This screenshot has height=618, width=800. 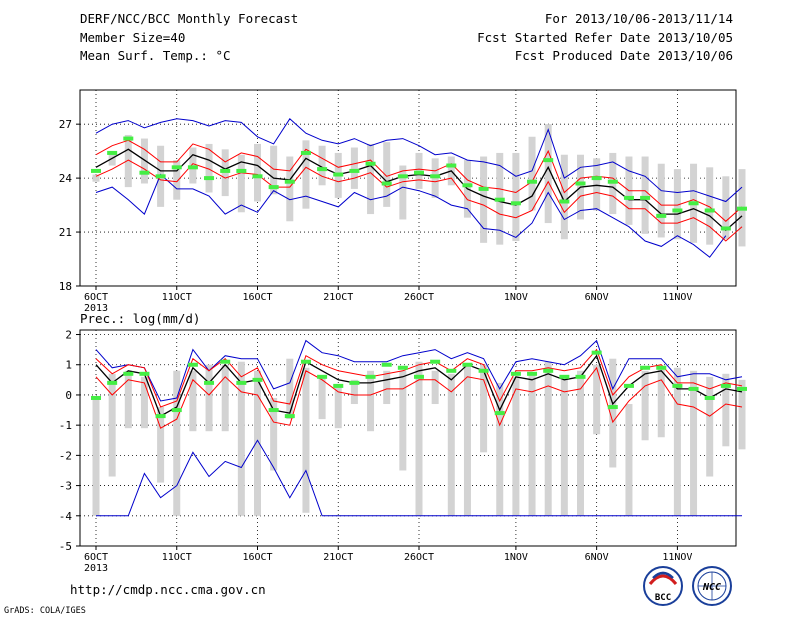 What do you see at coordinates (168, 589) in the screenshot?
I see `source-url: http://cmdp.ncc.cma.gov.cn` at bounding box center [168, 589].